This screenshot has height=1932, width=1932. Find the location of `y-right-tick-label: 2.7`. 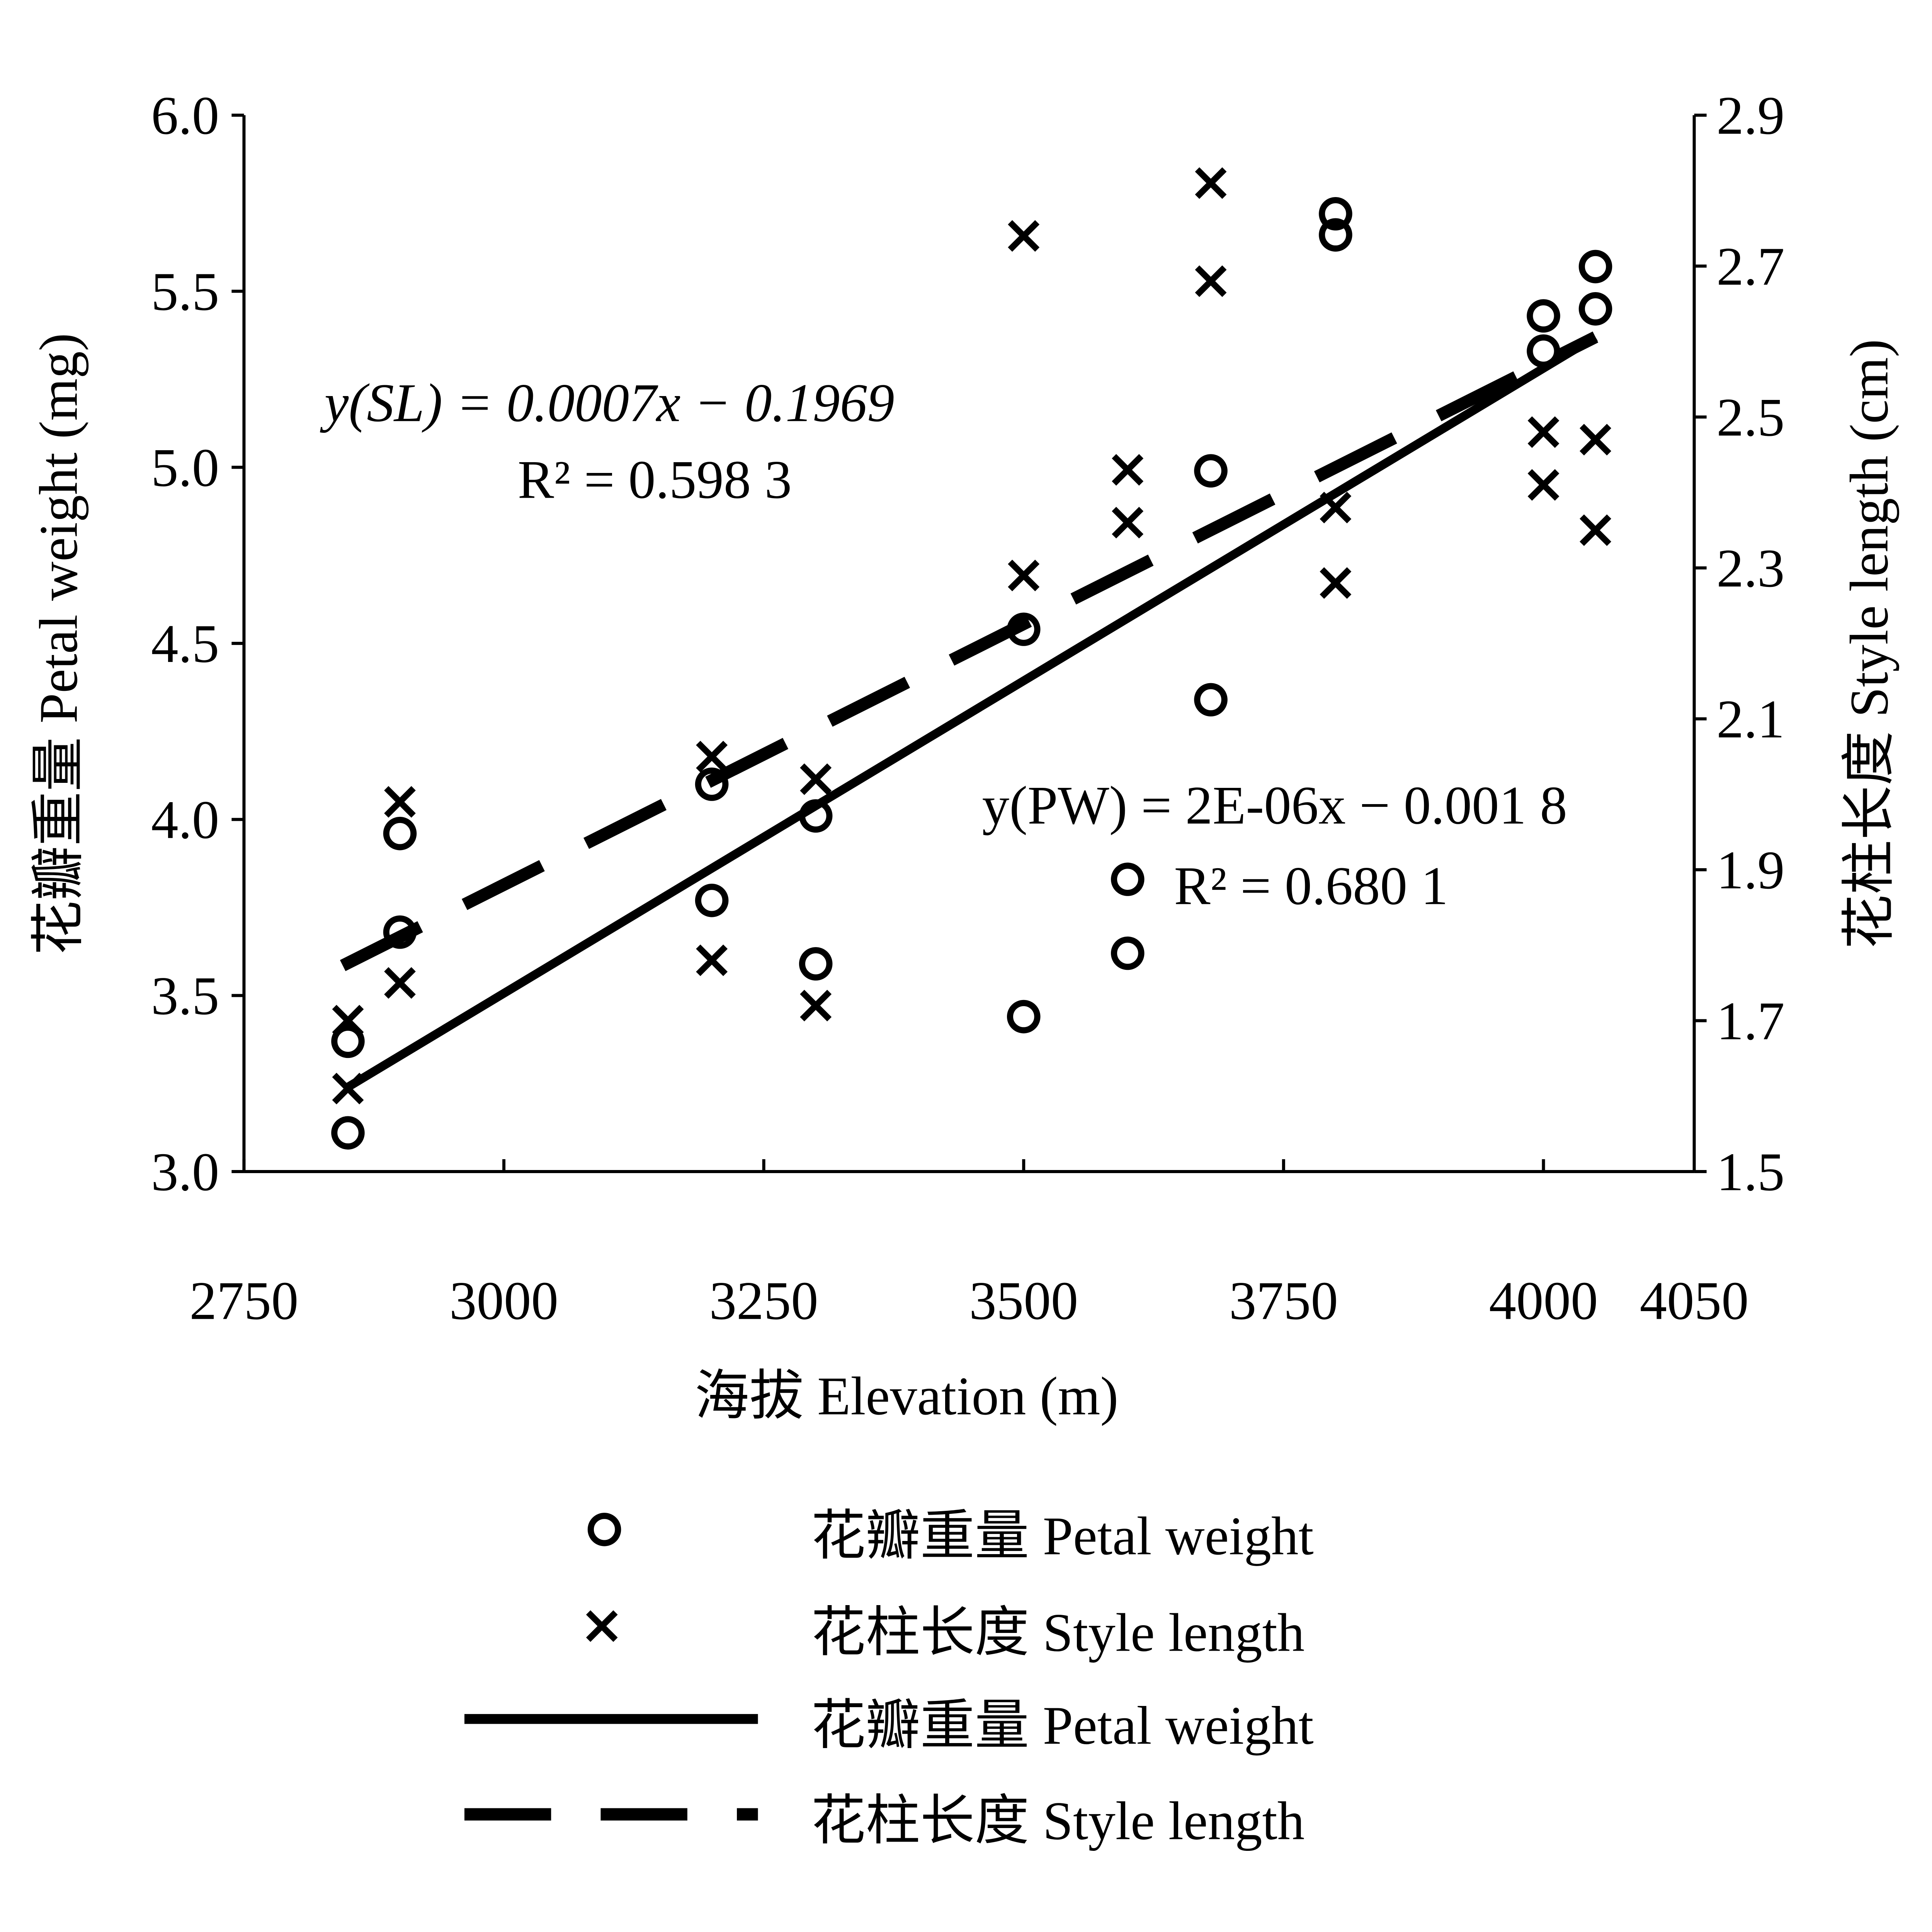

y-right-tick-label: 2.7 is located at coordinates (1750, 266).